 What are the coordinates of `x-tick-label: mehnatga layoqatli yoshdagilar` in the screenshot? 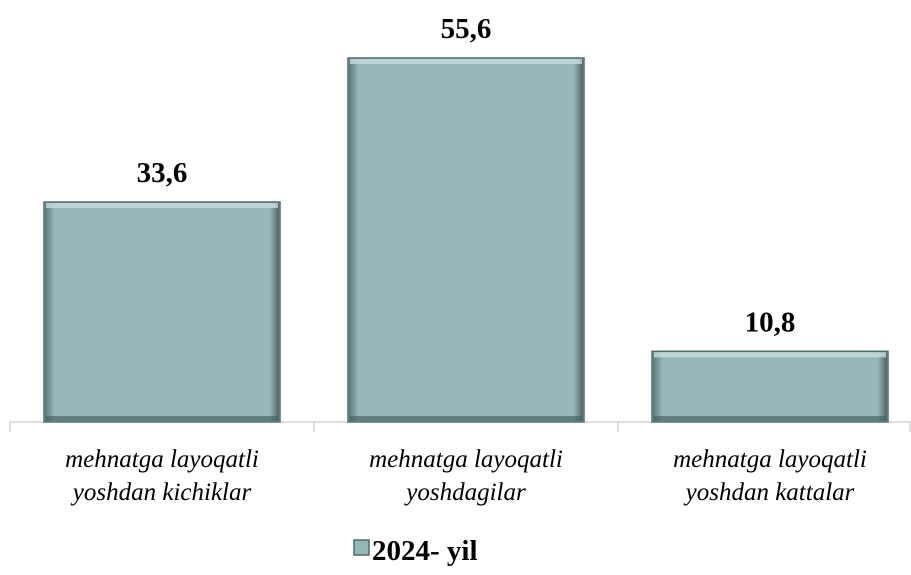 It's located at (466, 476).